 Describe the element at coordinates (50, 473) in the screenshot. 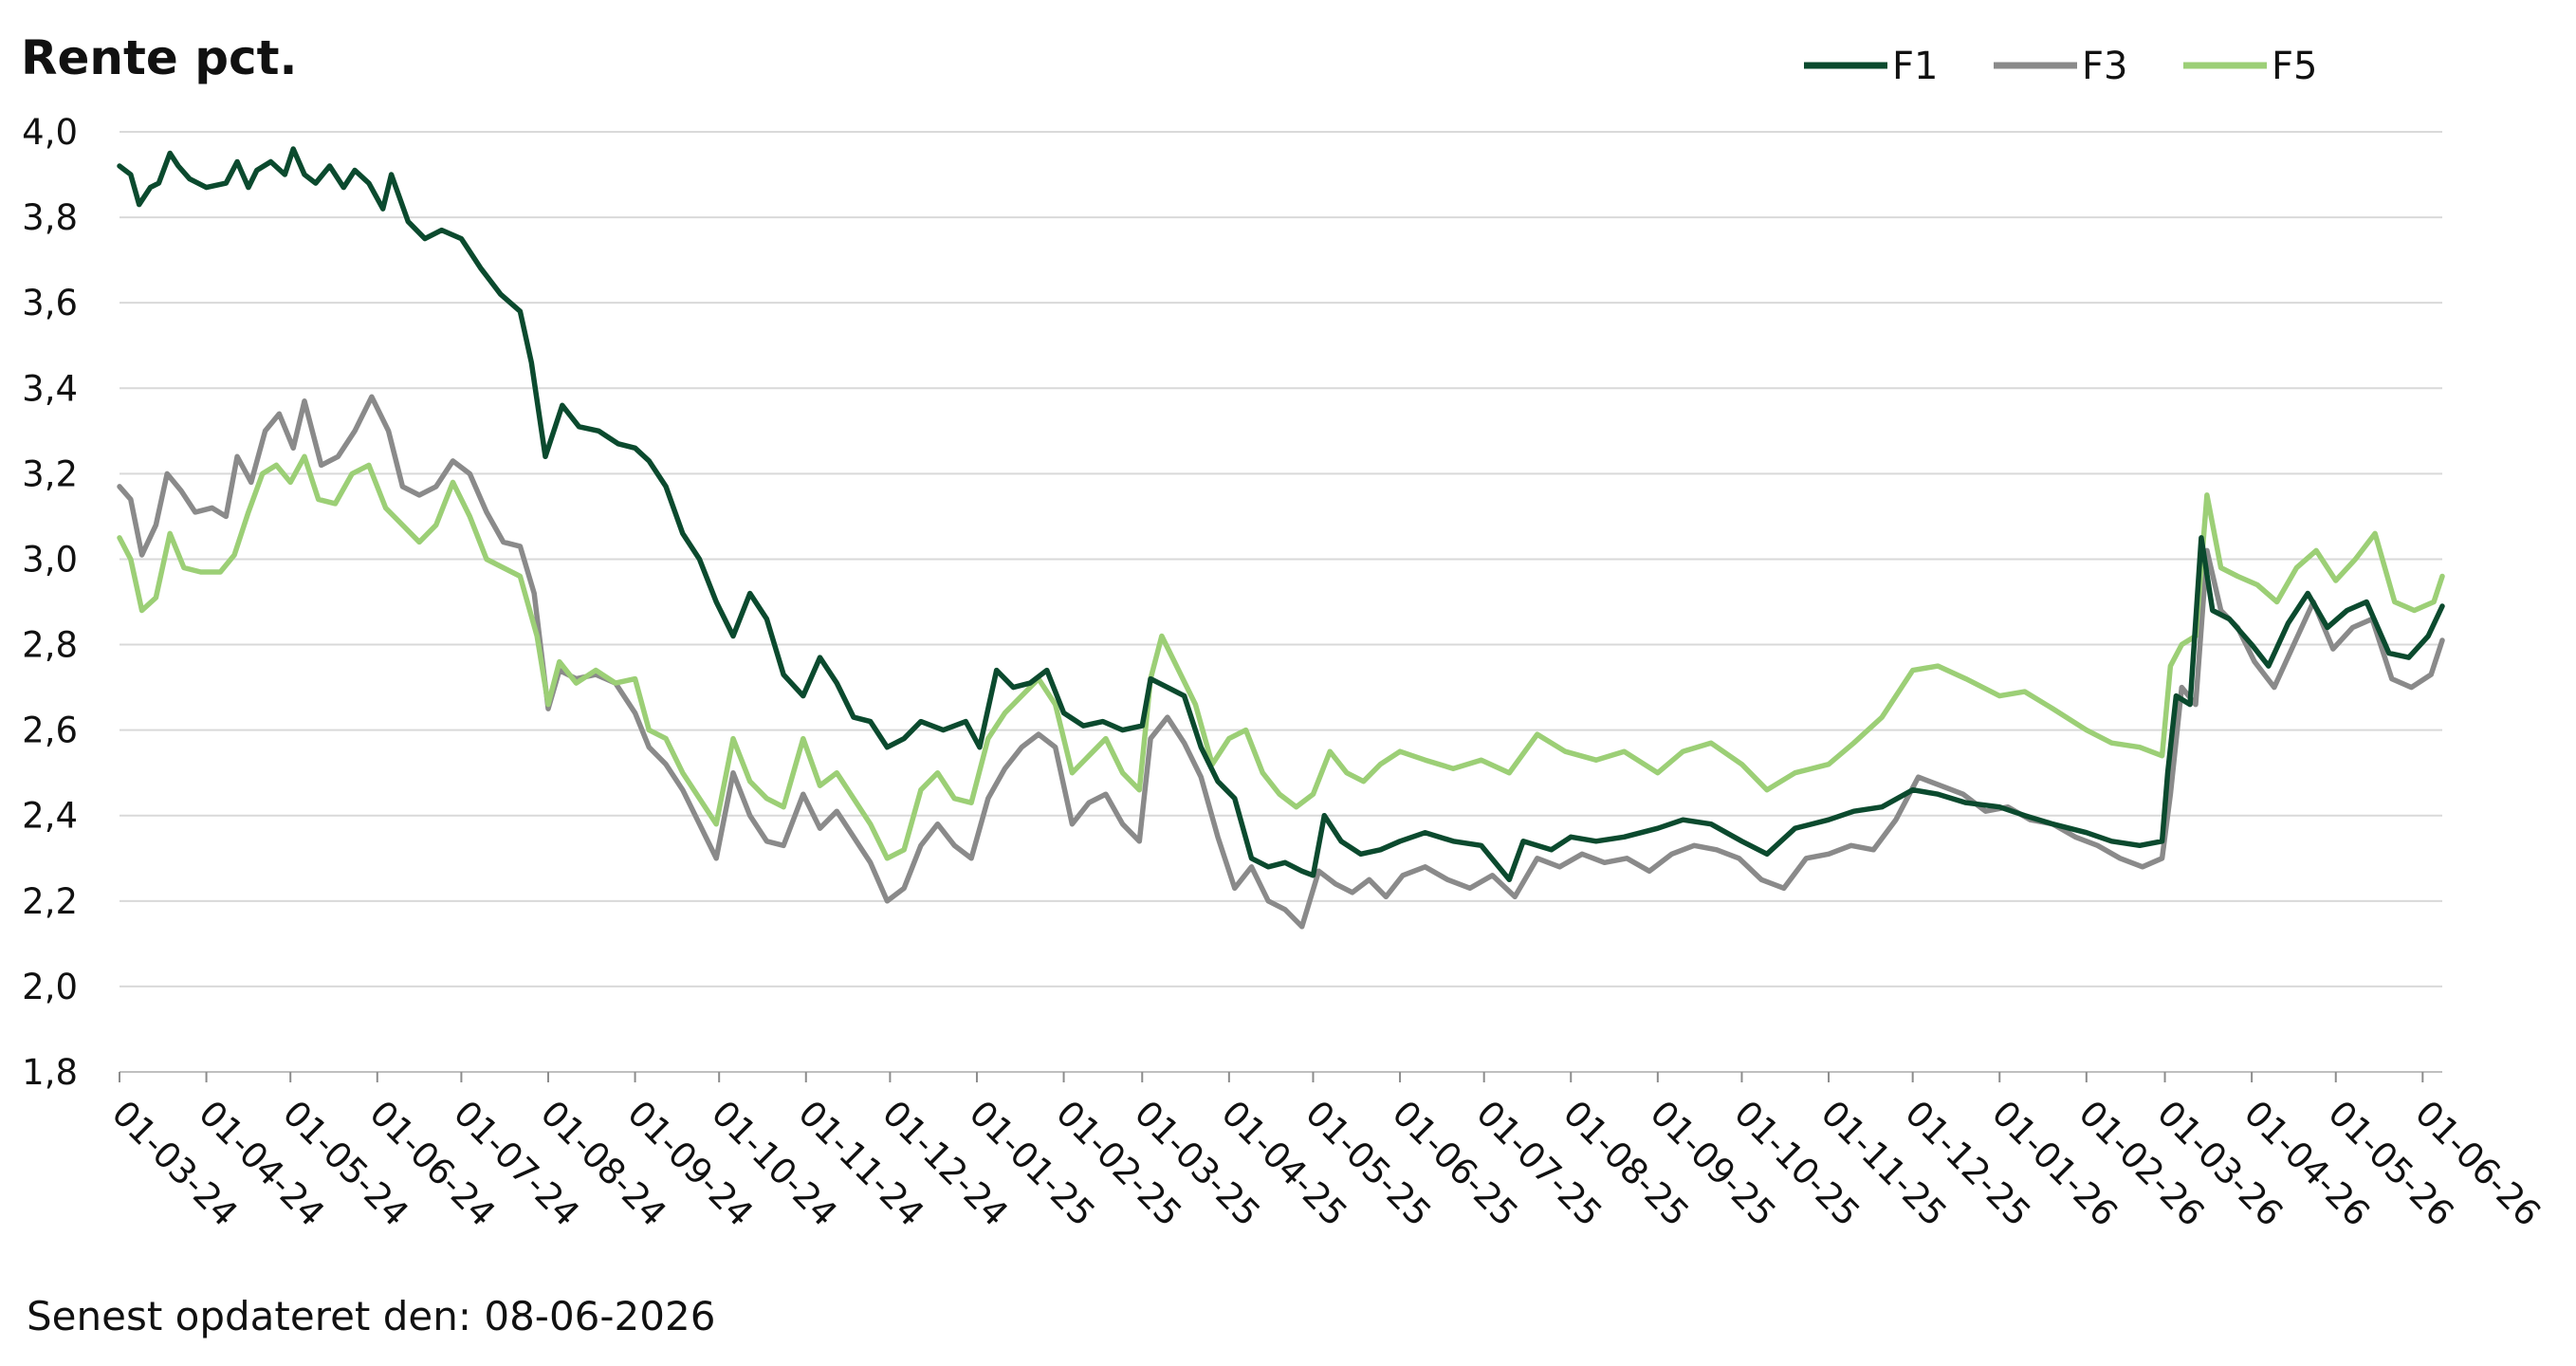

I see `y-tick-label: 3,2` at that location.